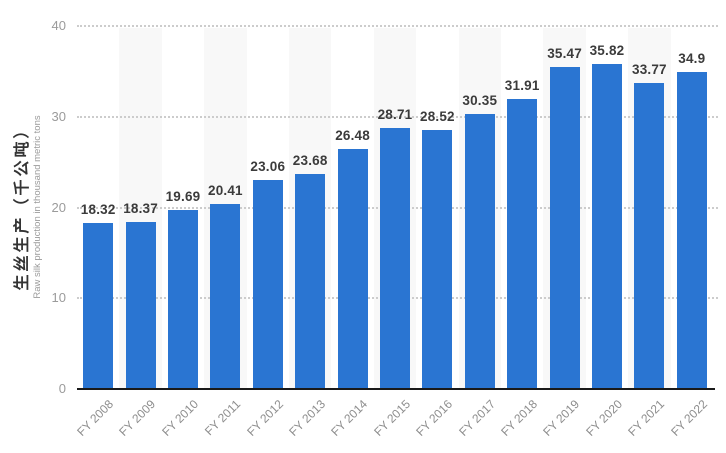  I want to click on bar-value-label: 30.35, so click(480, 100).